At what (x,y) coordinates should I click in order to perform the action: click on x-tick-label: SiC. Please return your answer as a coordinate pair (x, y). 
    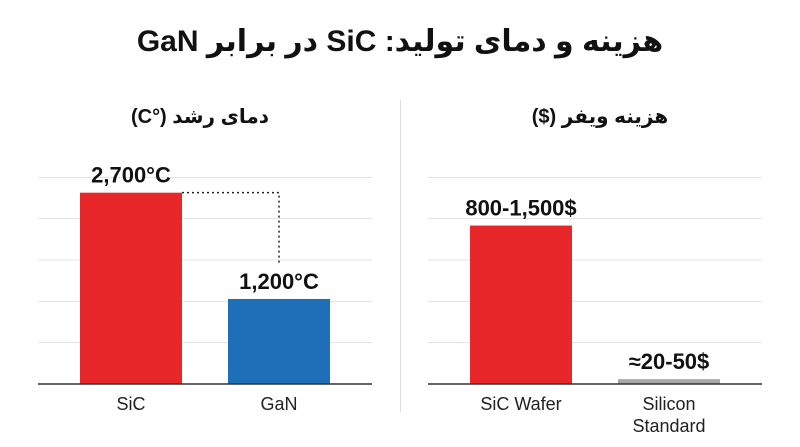
    Looking at the image, I should click on (130, 404).